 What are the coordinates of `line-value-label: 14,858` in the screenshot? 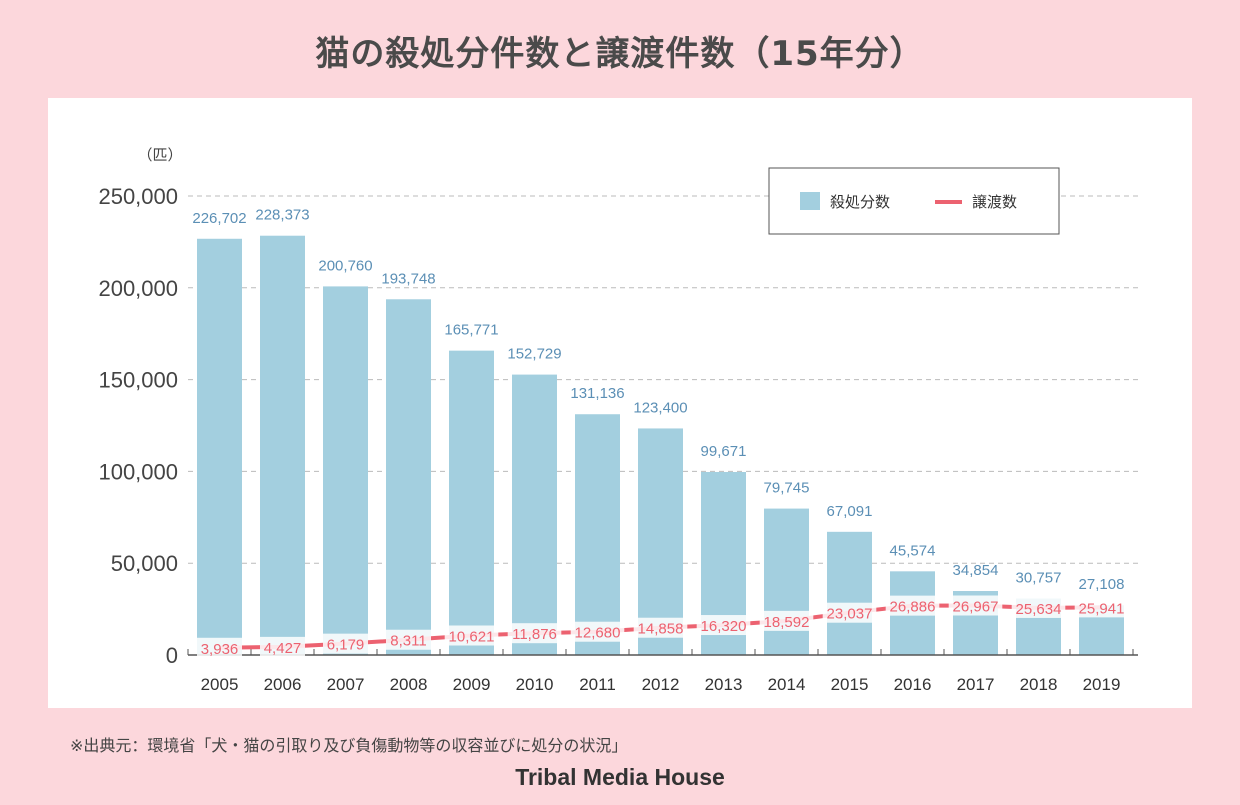 It's located at (661, 629).